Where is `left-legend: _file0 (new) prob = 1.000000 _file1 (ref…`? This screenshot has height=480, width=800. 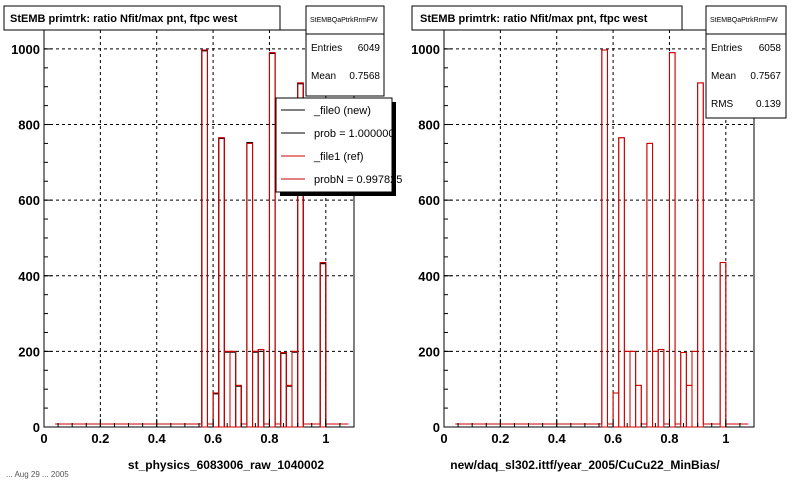
left-legend: _file0 (new) prob = 1.000000 _file1 (ref… is located at coordinates (338, 146).